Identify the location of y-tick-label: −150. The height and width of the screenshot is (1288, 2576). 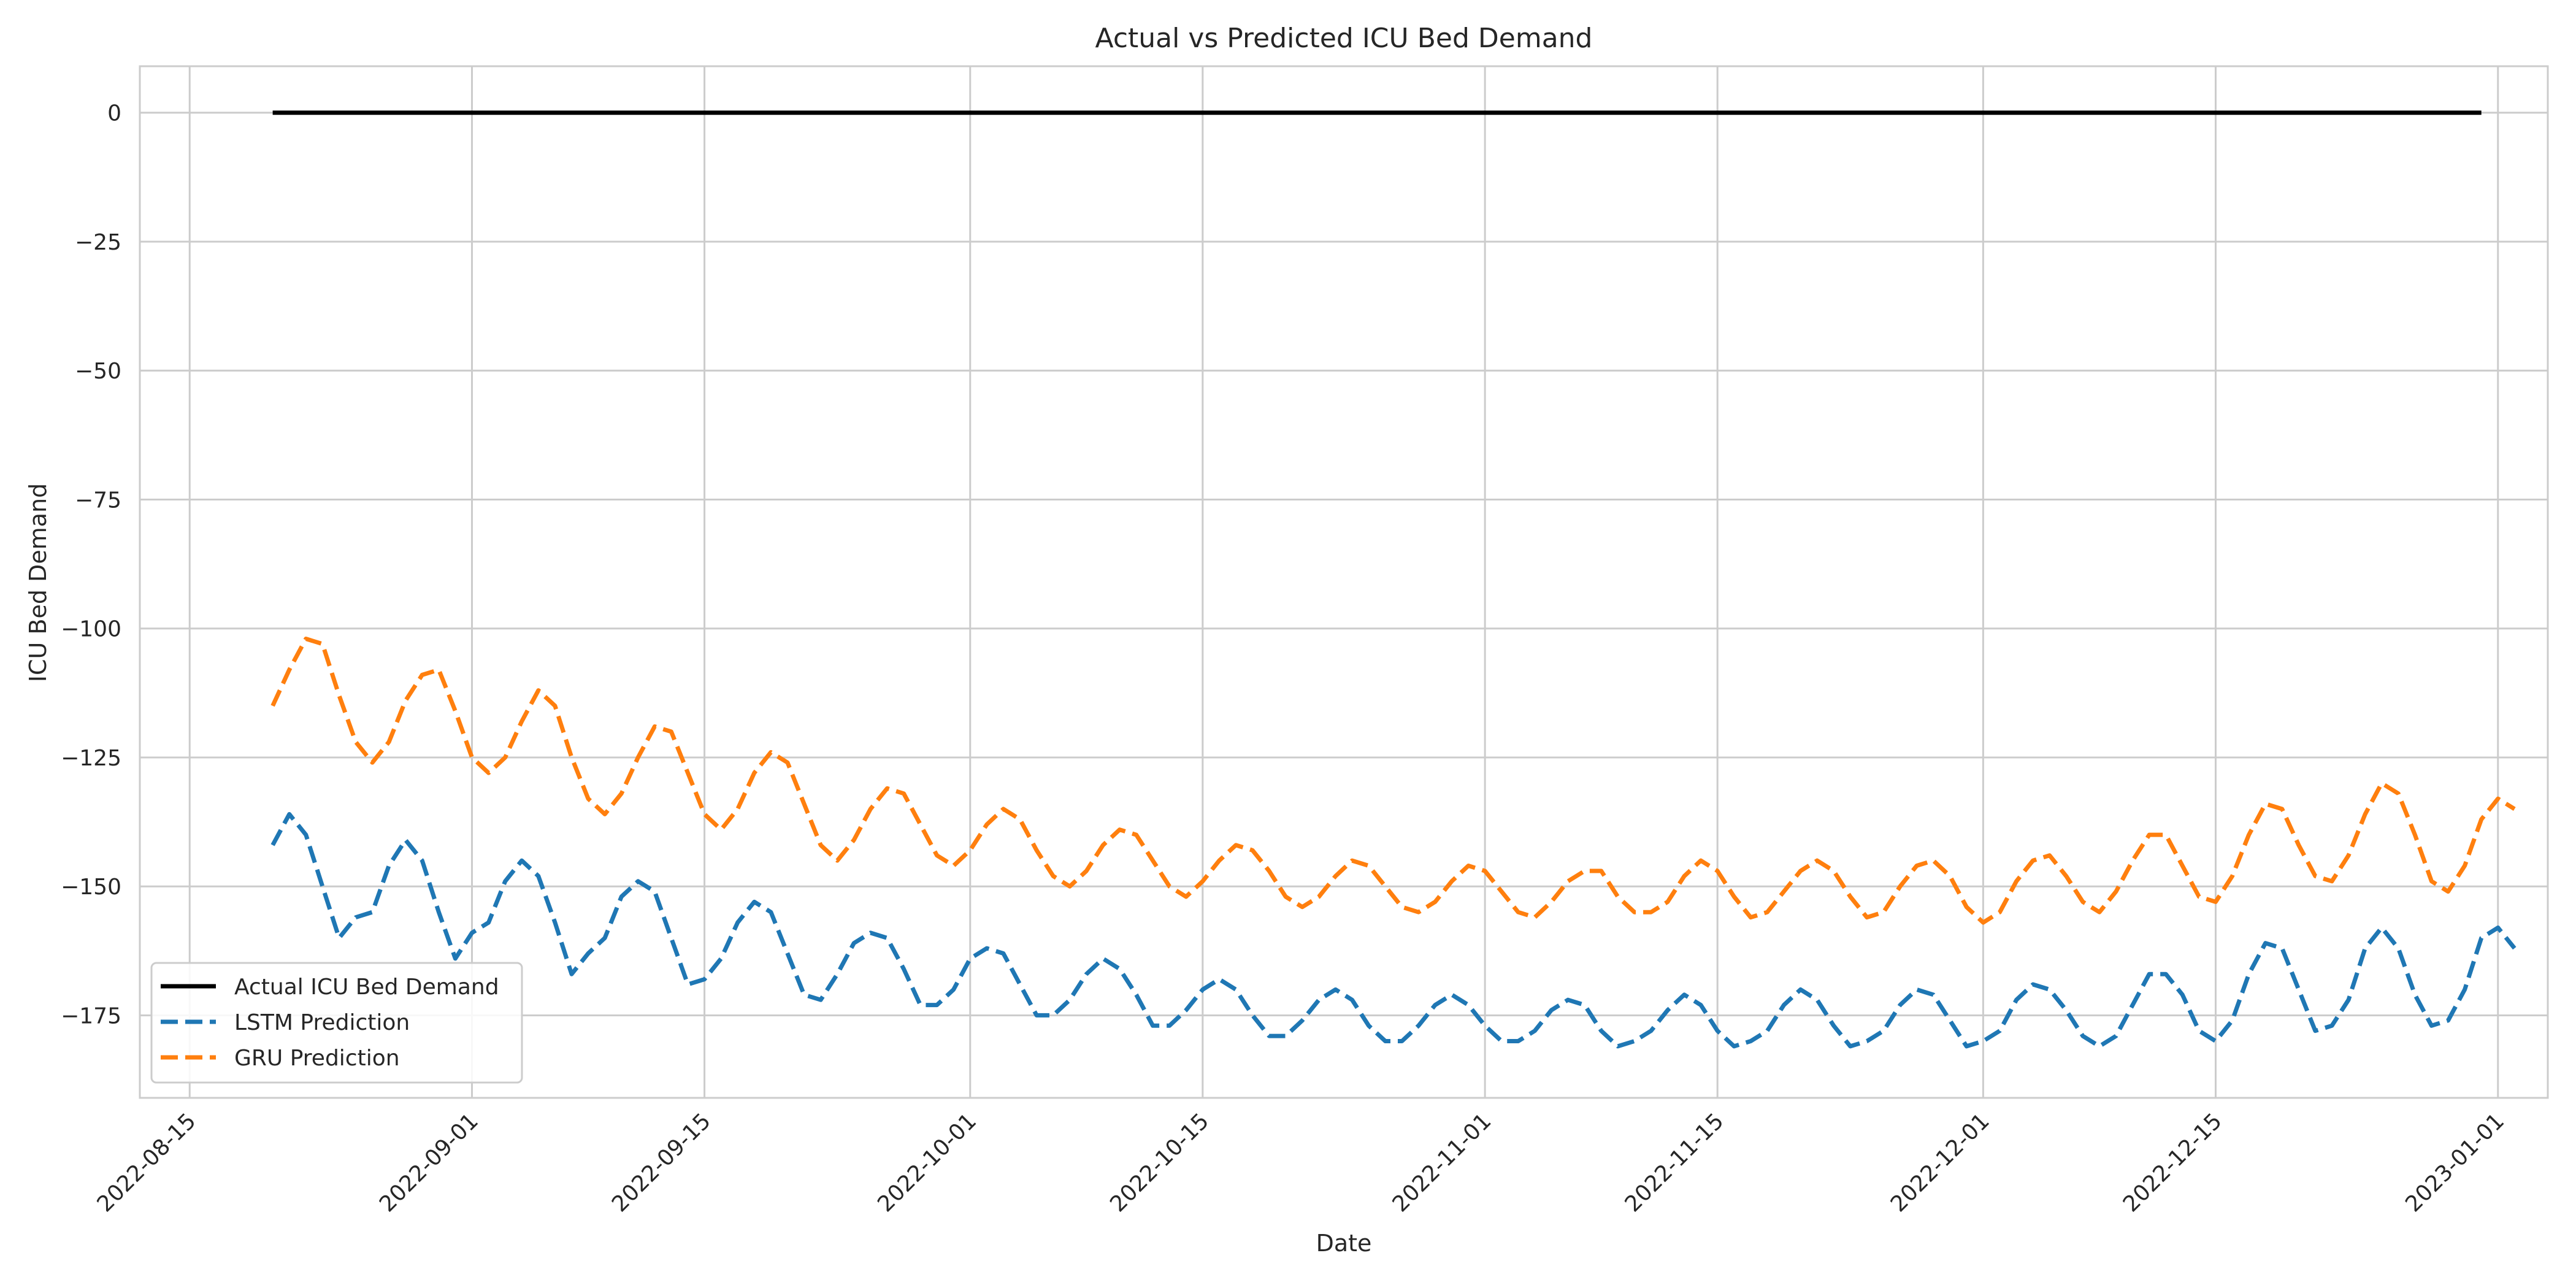
(91, 887).